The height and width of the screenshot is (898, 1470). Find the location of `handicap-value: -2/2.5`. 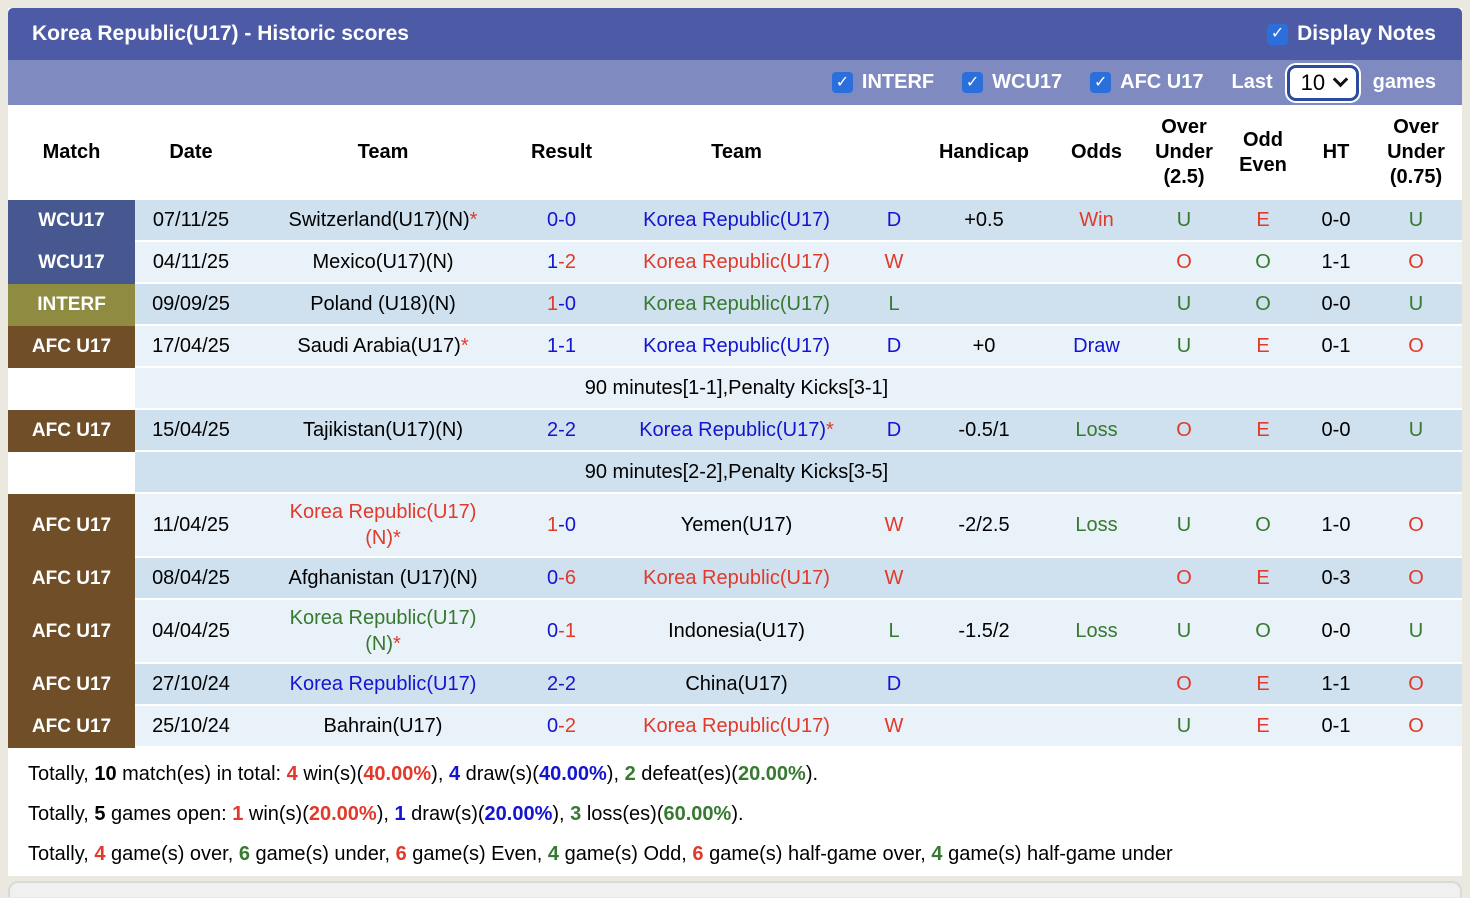

handicap-value: -2/2.5 is located at coordinates (984, 526).